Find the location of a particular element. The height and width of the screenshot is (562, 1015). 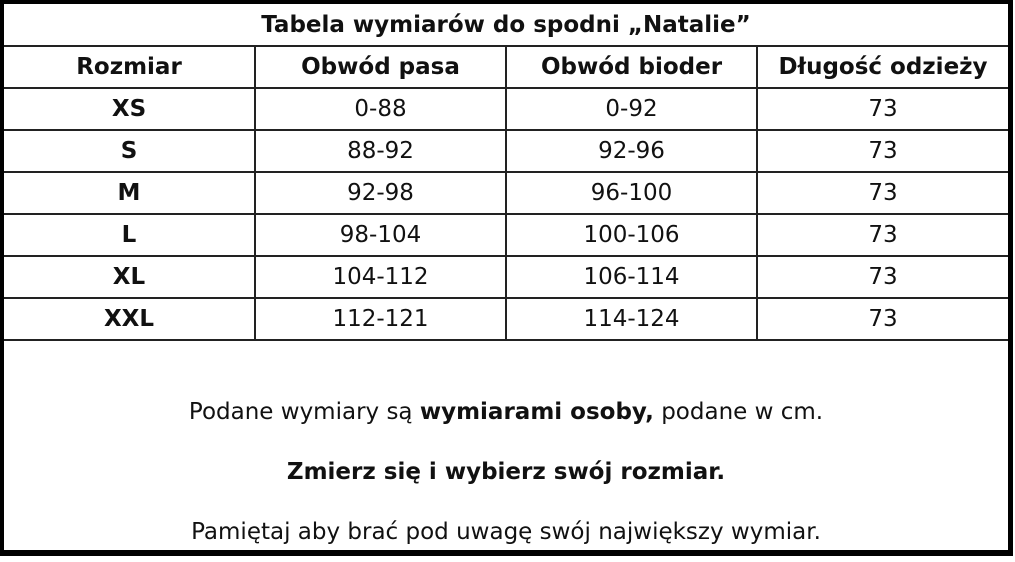

title-row: Tabela wymiarów do spodni „Natalie” is located at coordinates (506, 25).